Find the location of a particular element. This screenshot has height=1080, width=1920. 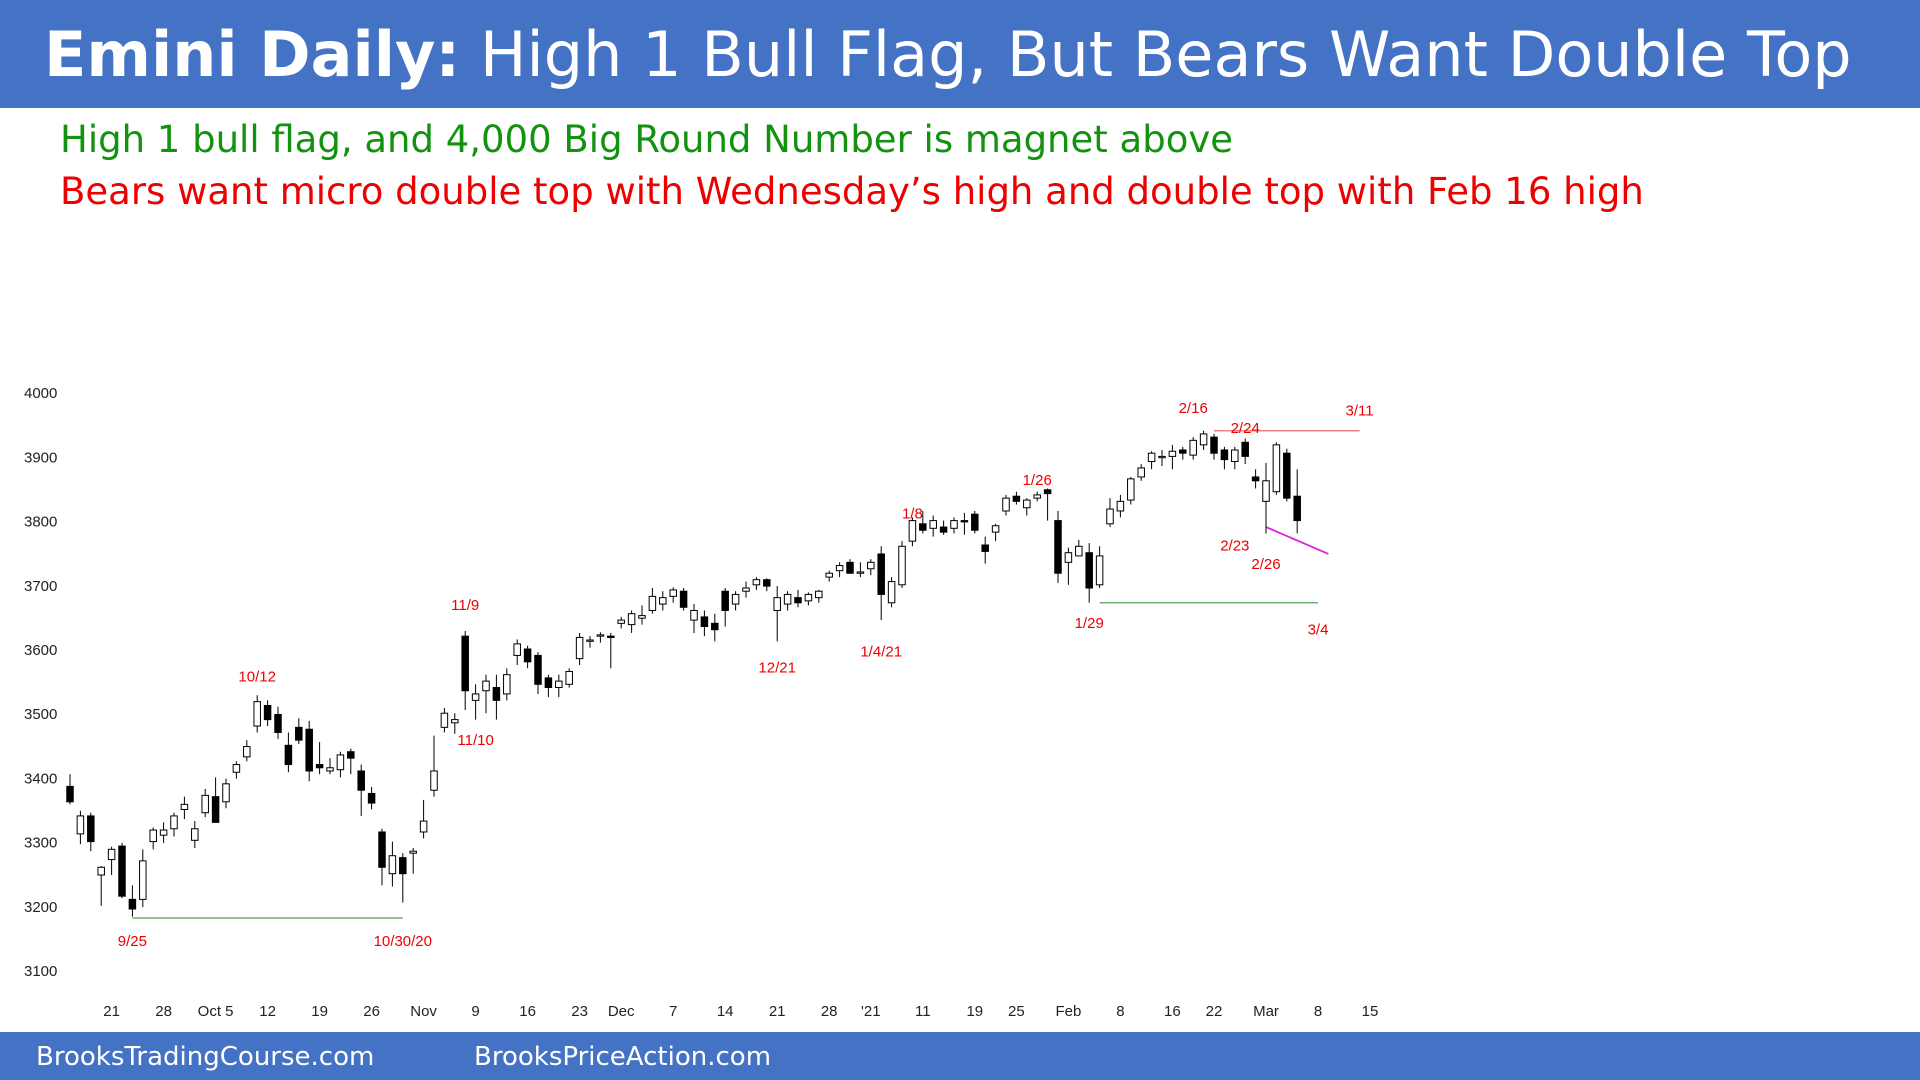

footer-site-1: BrooksTradingCourse.com is located at coordinates (205, 1057).